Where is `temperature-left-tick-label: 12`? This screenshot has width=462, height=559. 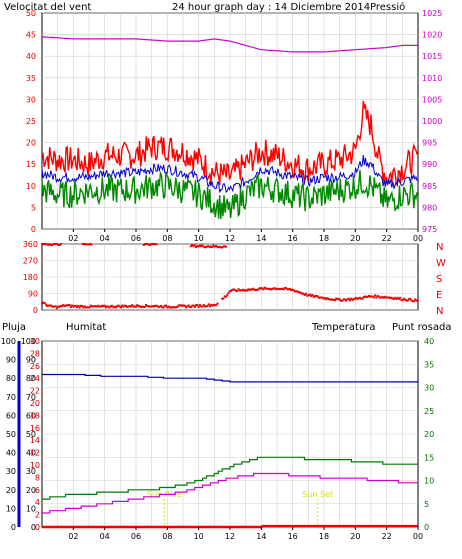 temperature-left-tick-label: 12 is located at coordinates (35, 453).